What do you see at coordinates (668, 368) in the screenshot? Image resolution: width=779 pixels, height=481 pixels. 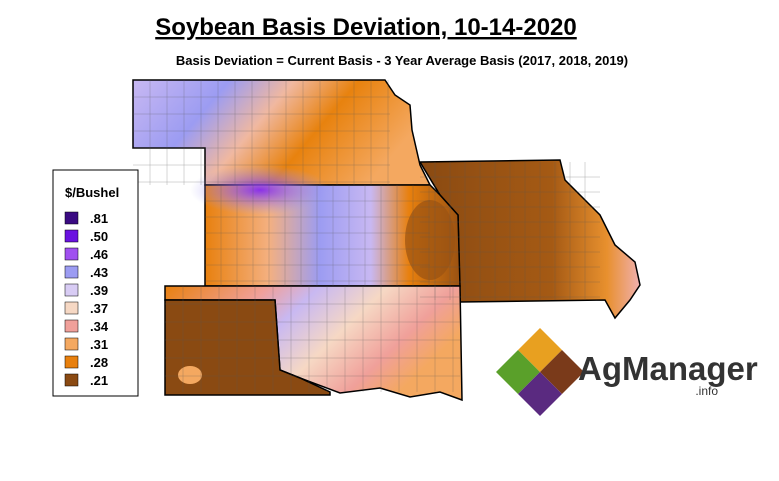 I see `logo-name: AgManager` at bounding box center [668, 368].